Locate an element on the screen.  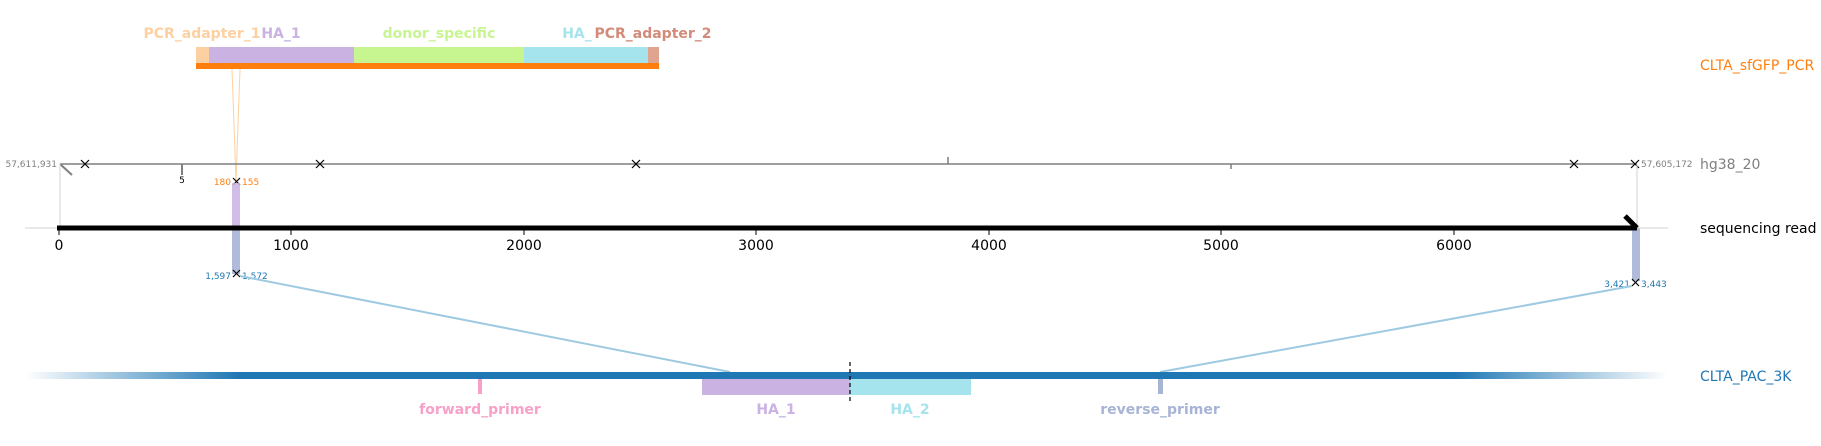
read-arrow-head is located at coordinates (1631, 222).